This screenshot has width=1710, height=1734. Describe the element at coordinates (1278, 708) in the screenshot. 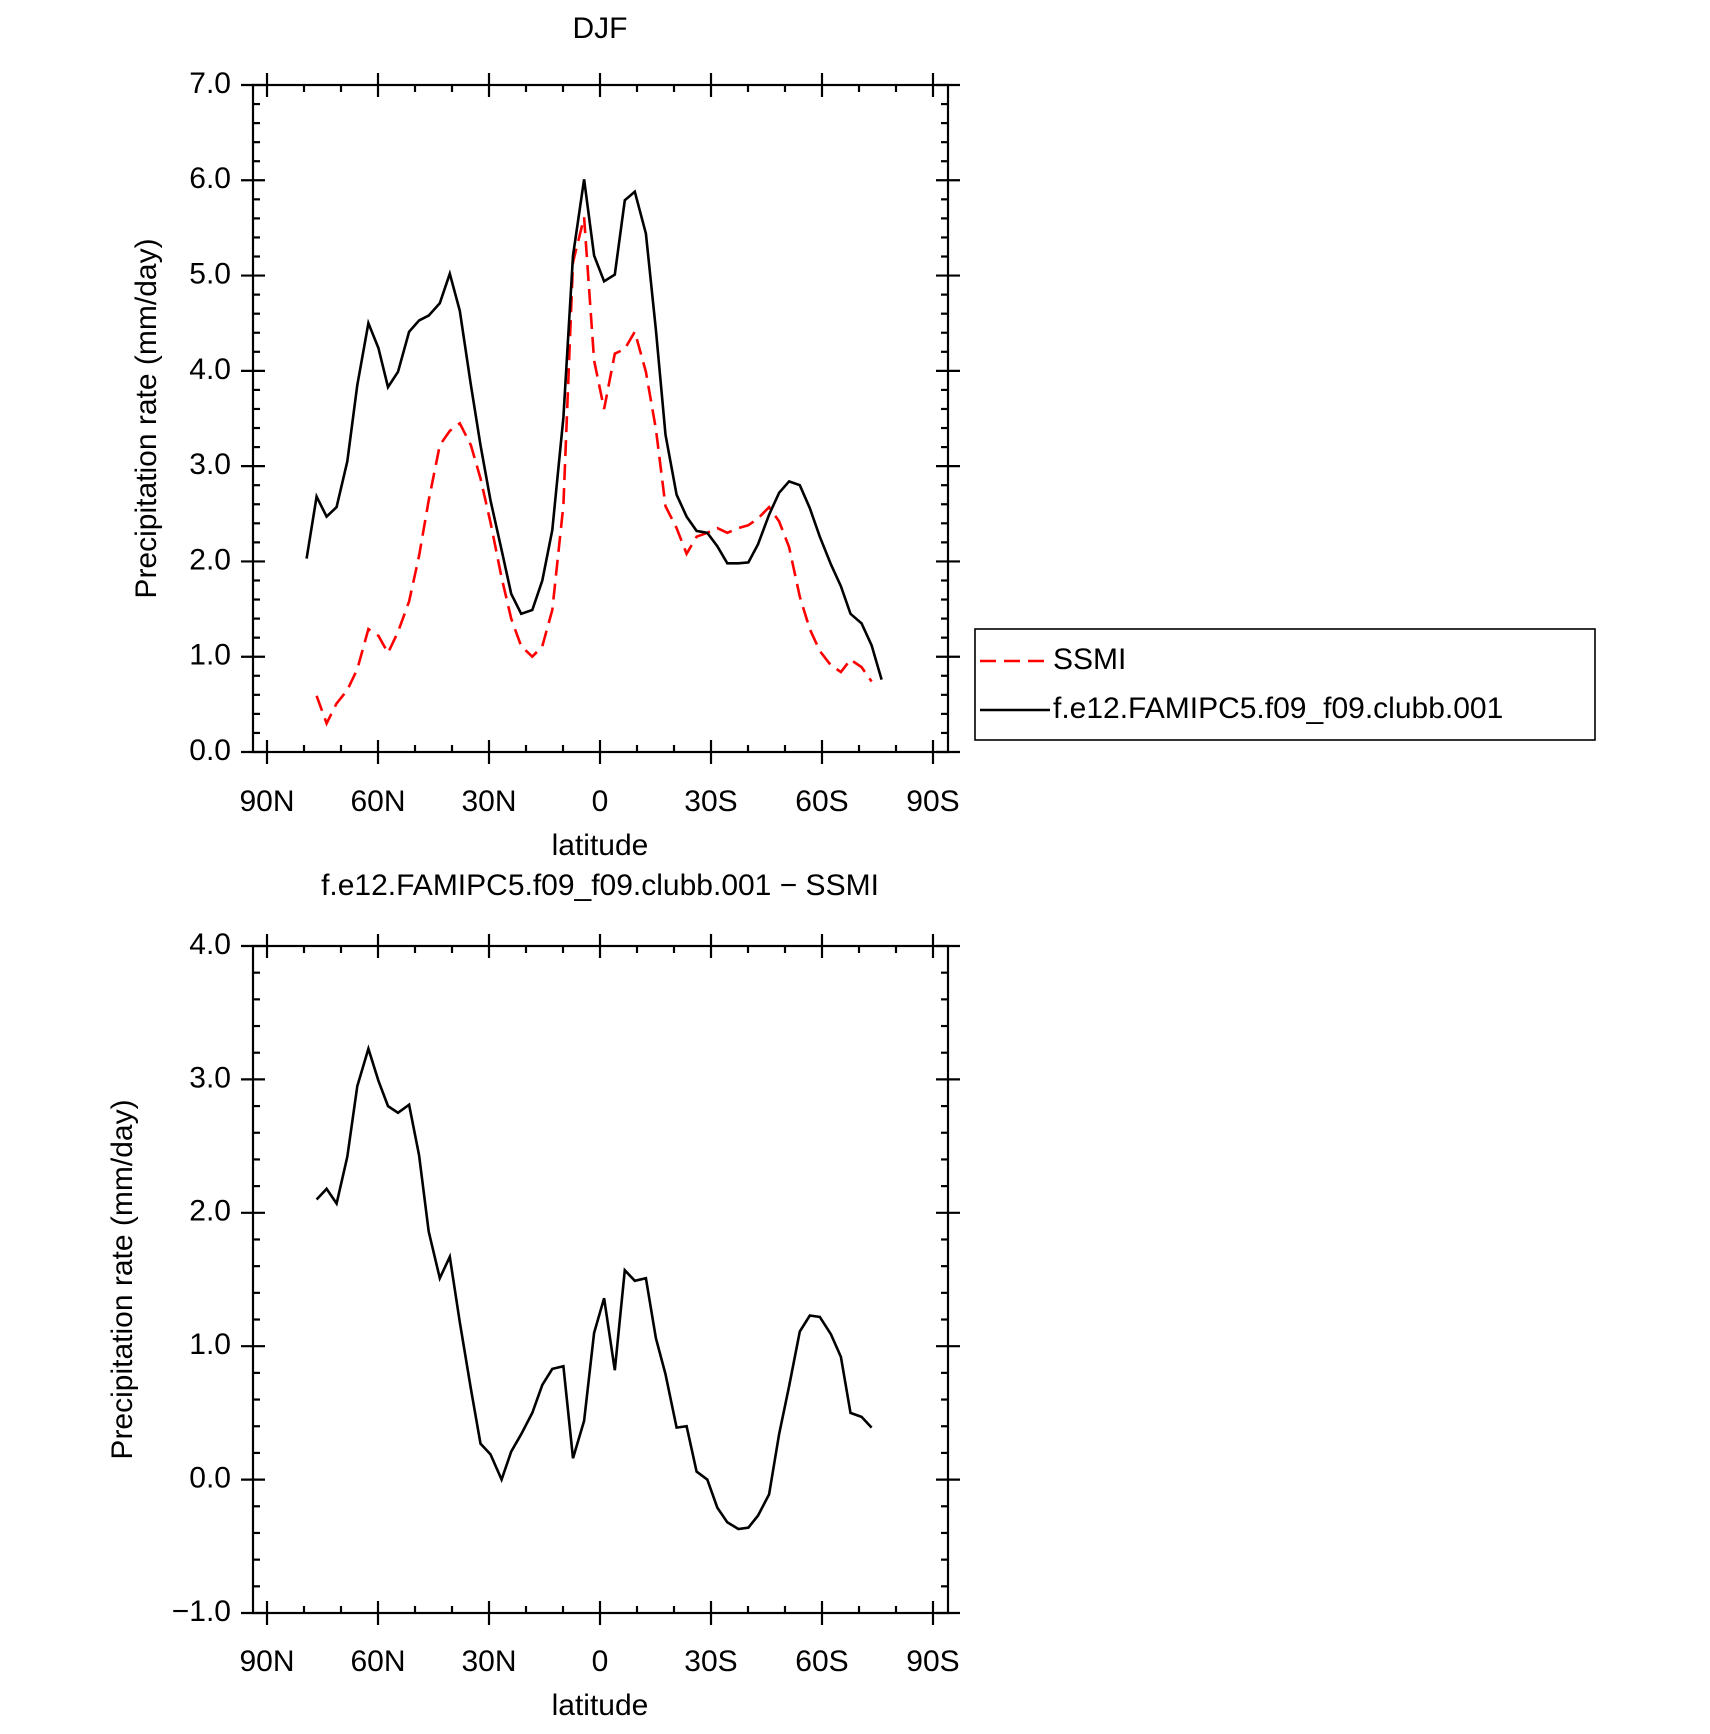

I see `legend-label: f.e12.FAMIPC5.f09_f09.clubb.001` at that location.